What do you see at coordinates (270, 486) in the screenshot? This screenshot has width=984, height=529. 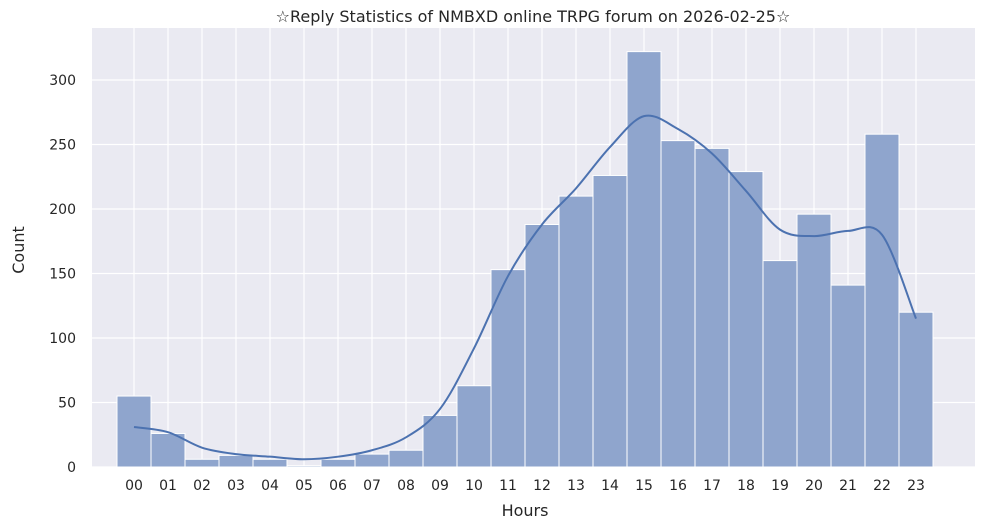 I see `x-tick-label: 04` at bounding box center [270, 486].